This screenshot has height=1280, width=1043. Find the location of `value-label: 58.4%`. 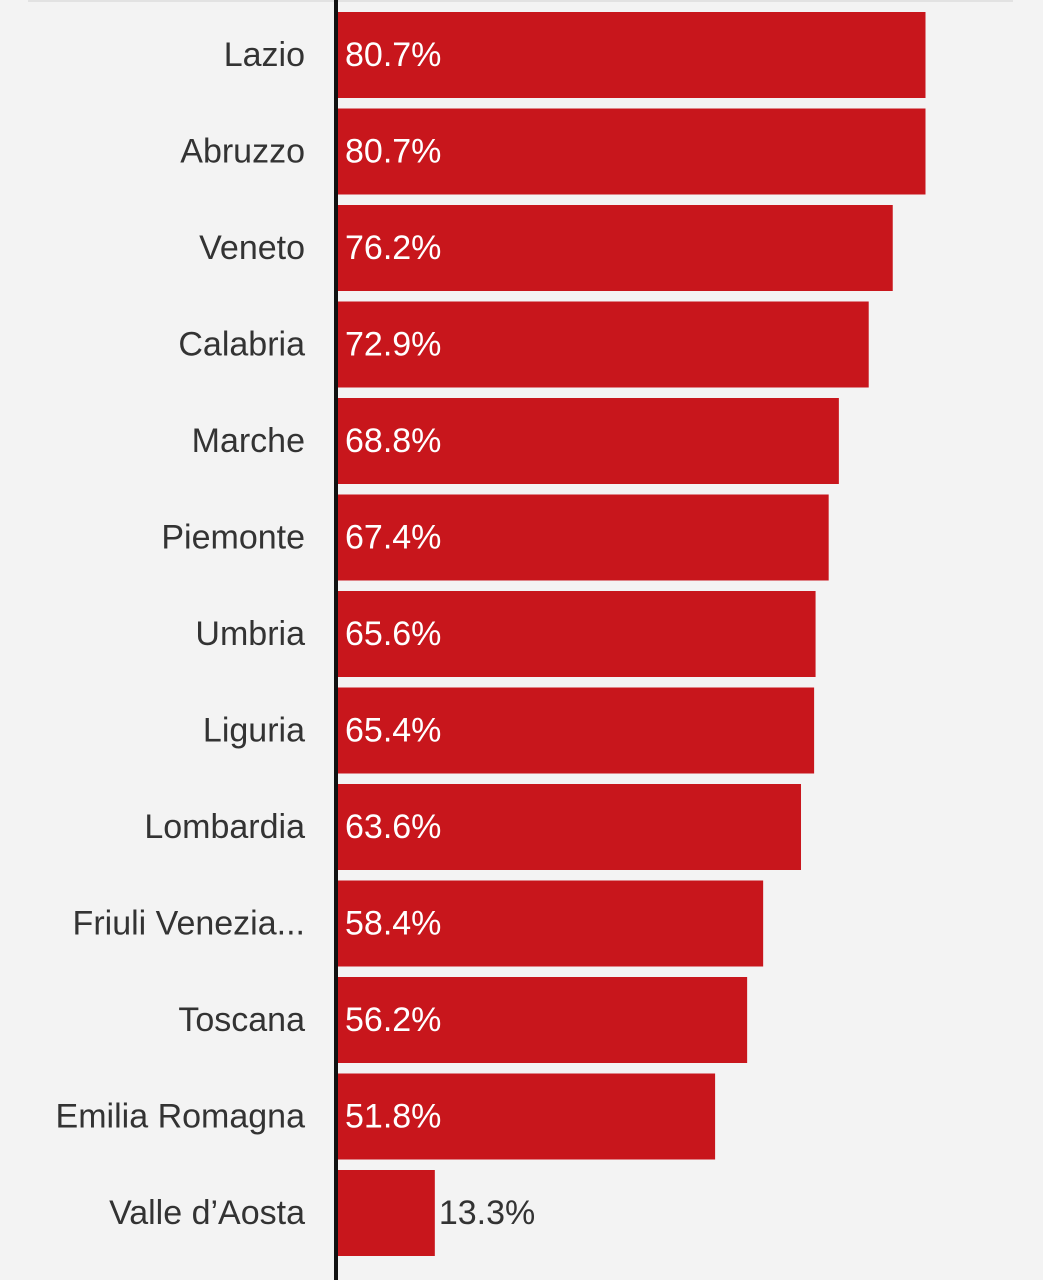

value-label: 58.4% is located at coordinates (393, 924).